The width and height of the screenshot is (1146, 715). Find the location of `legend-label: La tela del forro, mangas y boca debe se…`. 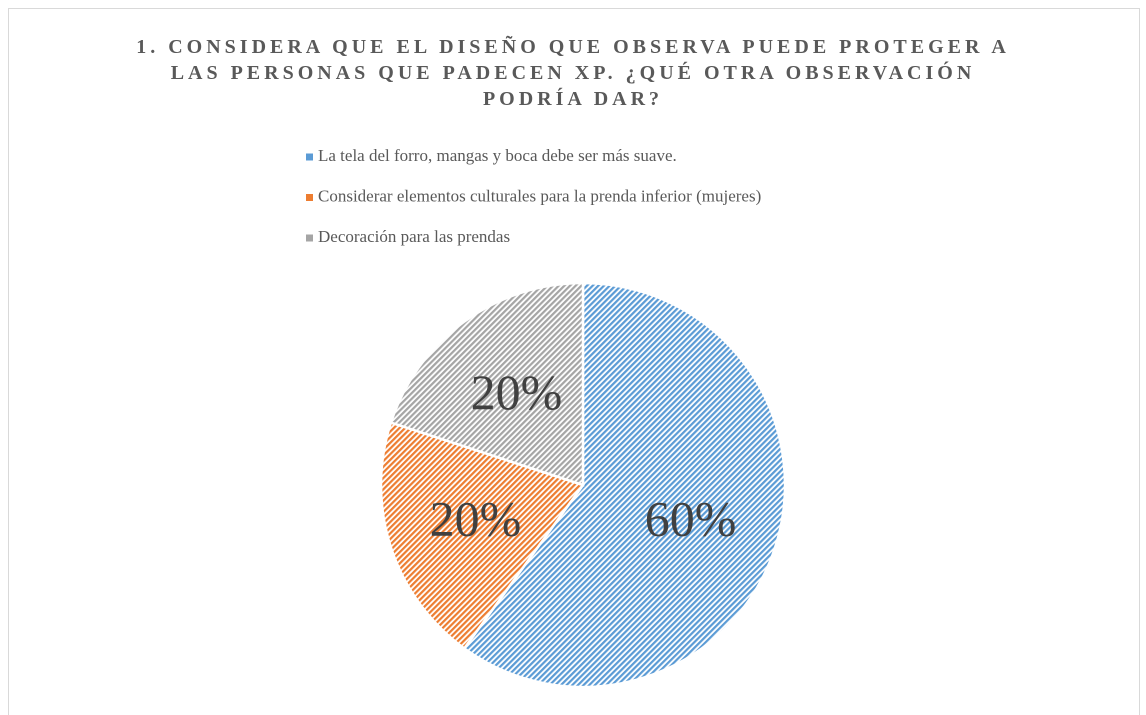

legend-label: La tela del forro, mangas y boca debe se… is located at coordinates (497, 155).